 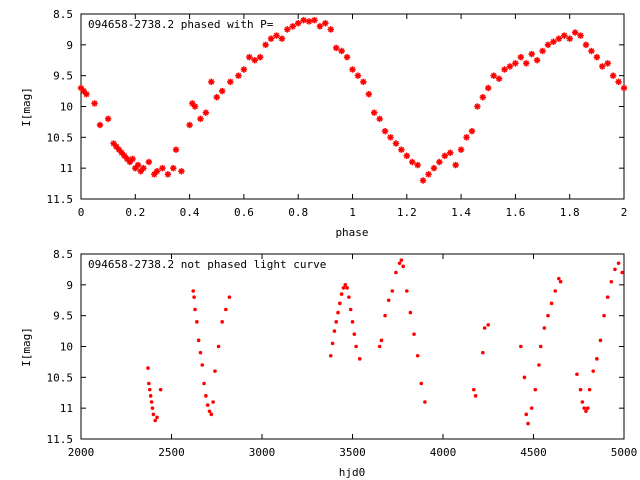 I want to click on x-tick-label: 4500, so click(x=533, y=452).